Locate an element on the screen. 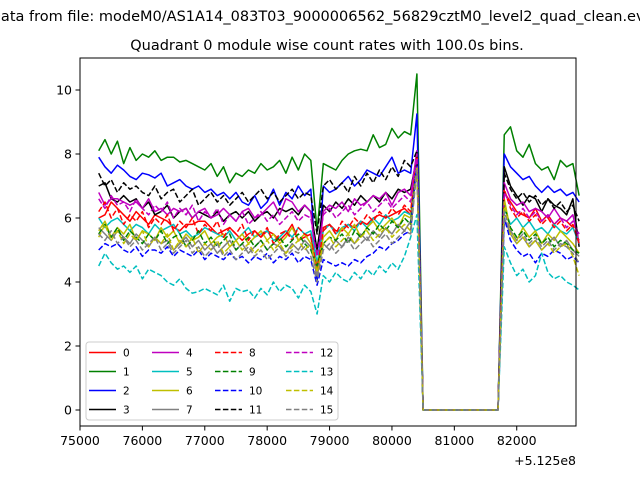 The height and width of the screenshot is (480, 640). y-tick-label: 6 is located at coordinates (68, 218).